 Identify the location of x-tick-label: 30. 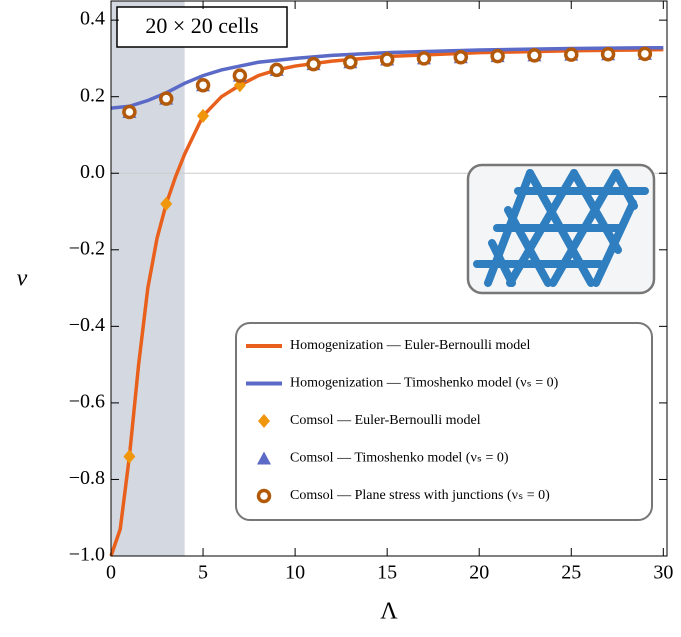
(663, 573).